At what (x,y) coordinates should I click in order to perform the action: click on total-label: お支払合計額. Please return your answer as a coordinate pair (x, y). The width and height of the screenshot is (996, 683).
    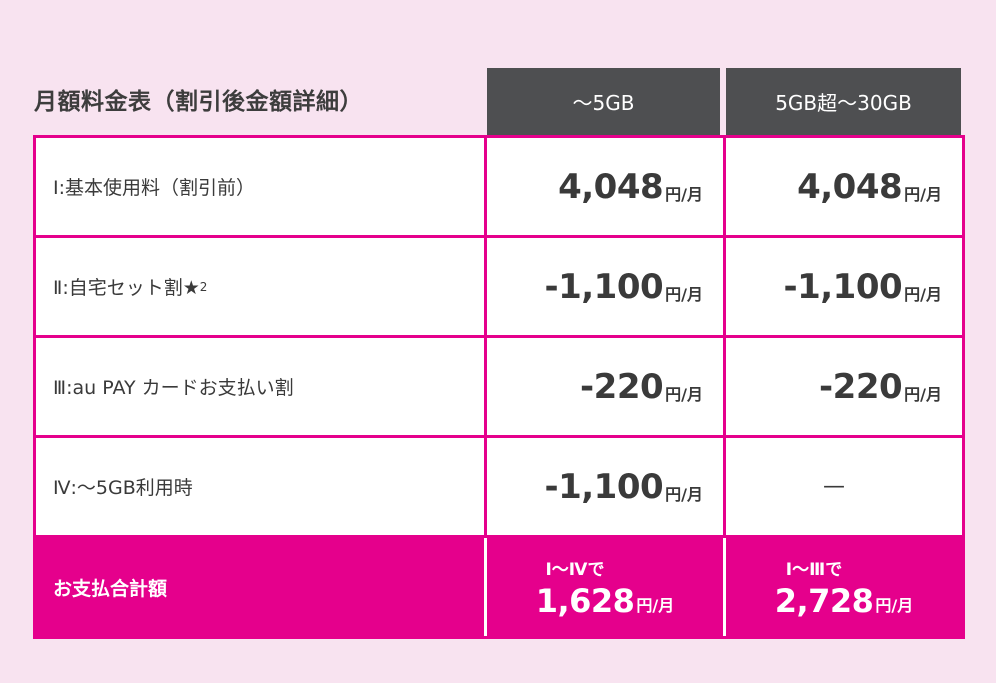
    Looking at the image, I should click on (110, 588).